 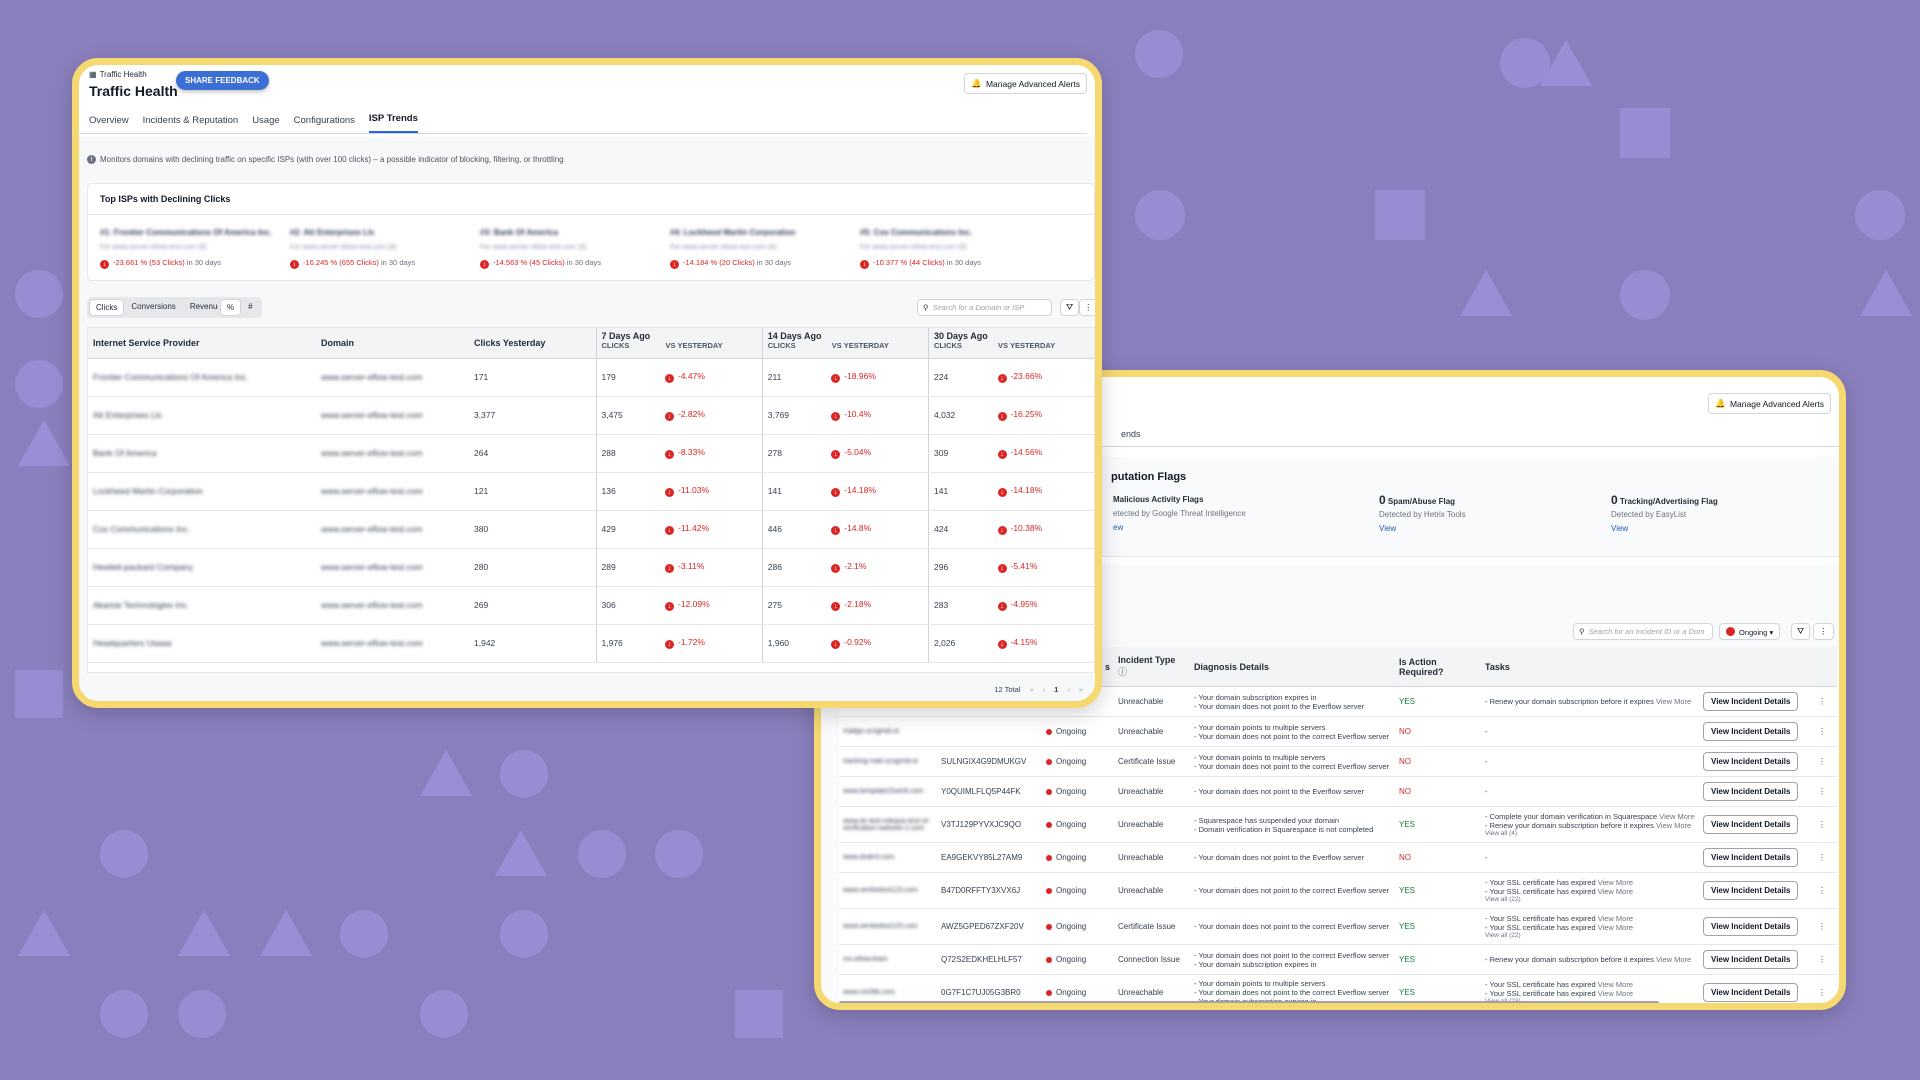 I want to click on domain: mx.eflow.team, so click(x=888, y=959).